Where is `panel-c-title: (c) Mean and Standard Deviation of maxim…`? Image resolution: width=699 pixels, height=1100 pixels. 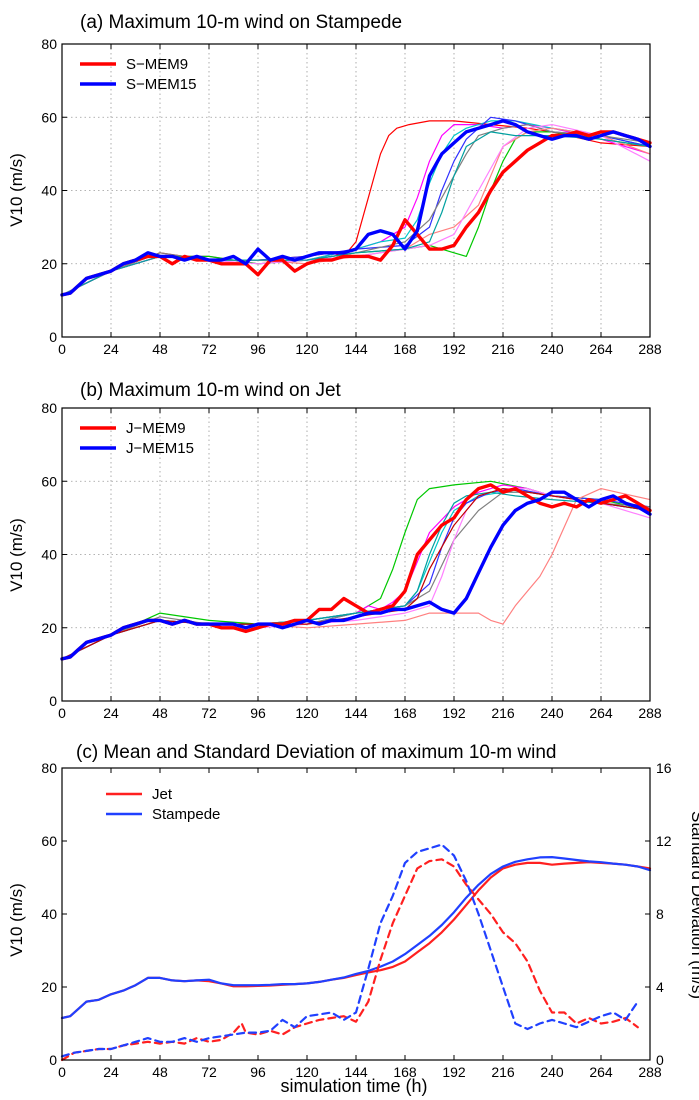 panel-c-title: (c) Mean and Standard Deviation of maxim… is located at coordinates (316, 752).